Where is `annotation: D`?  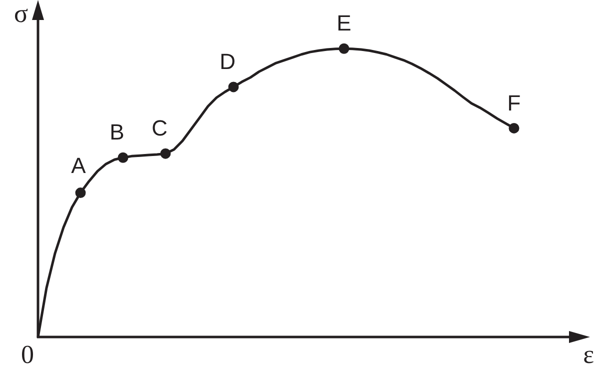 annotation: D is located at coordinates (228, 61).